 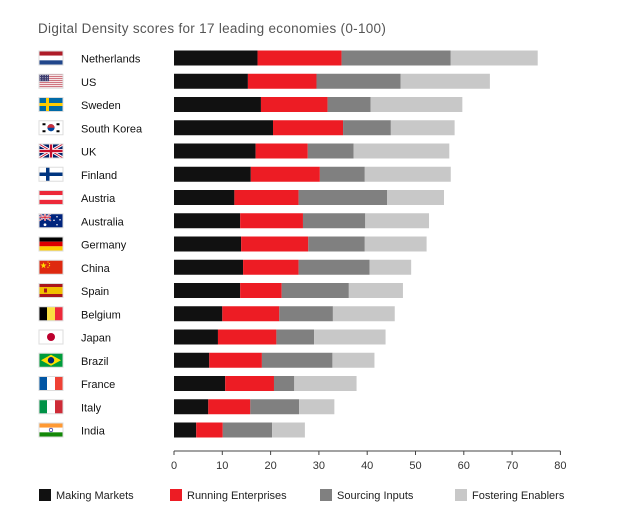 I want to click on country-label: Brazil, so click(x=95, y=362).